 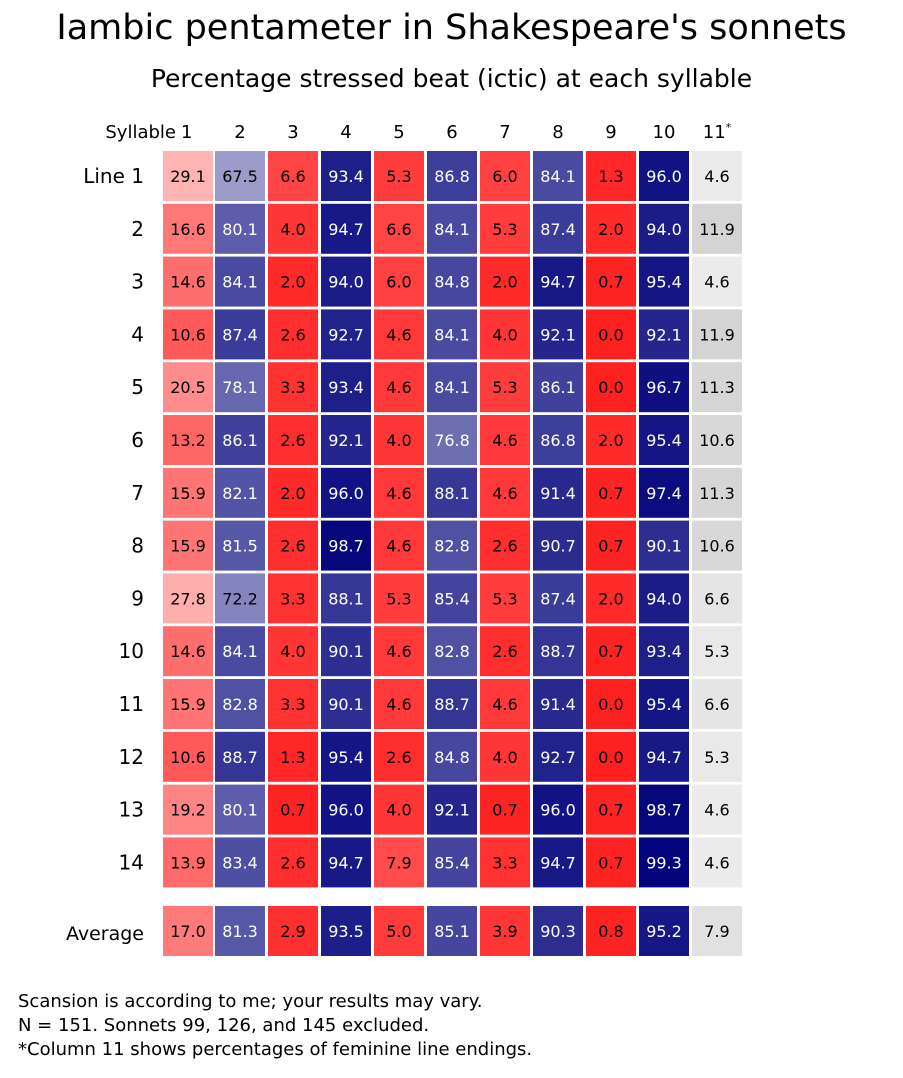 I want to click on row-label: 2, so click(x=137, y=229).